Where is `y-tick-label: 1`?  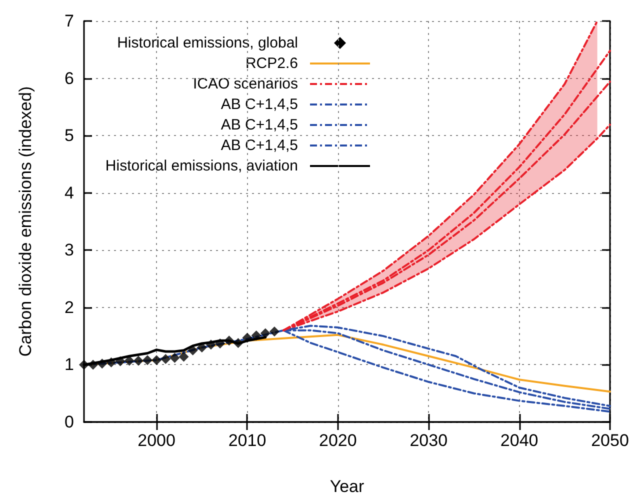
y-tick-label: 1 is located at coordinates (69, 364).